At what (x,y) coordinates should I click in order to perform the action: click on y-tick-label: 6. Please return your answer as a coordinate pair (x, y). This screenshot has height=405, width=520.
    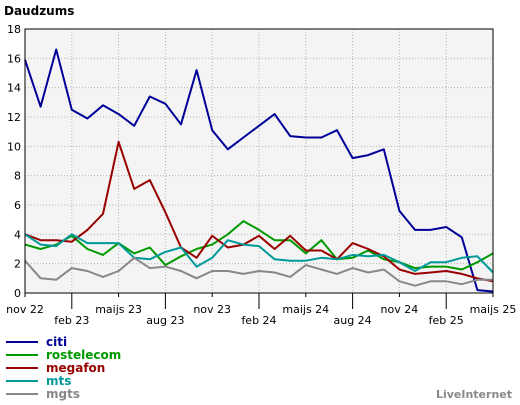
    Looking at the image, I should click on (17, 205).